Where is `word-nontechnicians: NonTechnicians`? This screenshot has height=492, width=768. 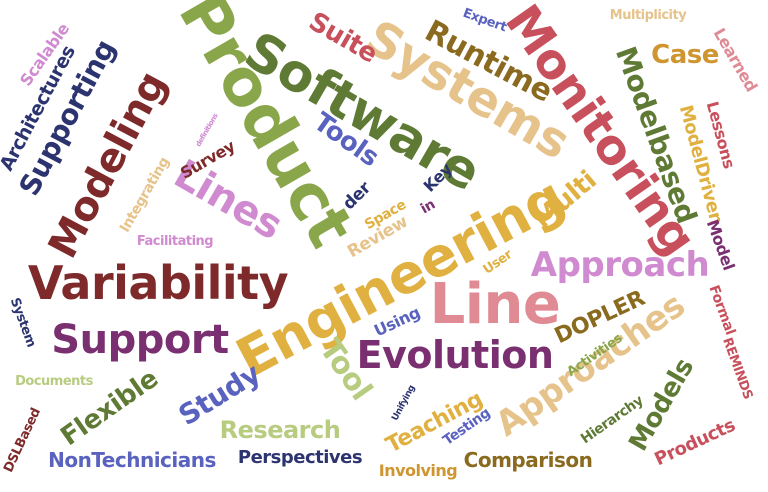 word-nontechnicians: NonTechnicians is located at coordinates (132, 460).